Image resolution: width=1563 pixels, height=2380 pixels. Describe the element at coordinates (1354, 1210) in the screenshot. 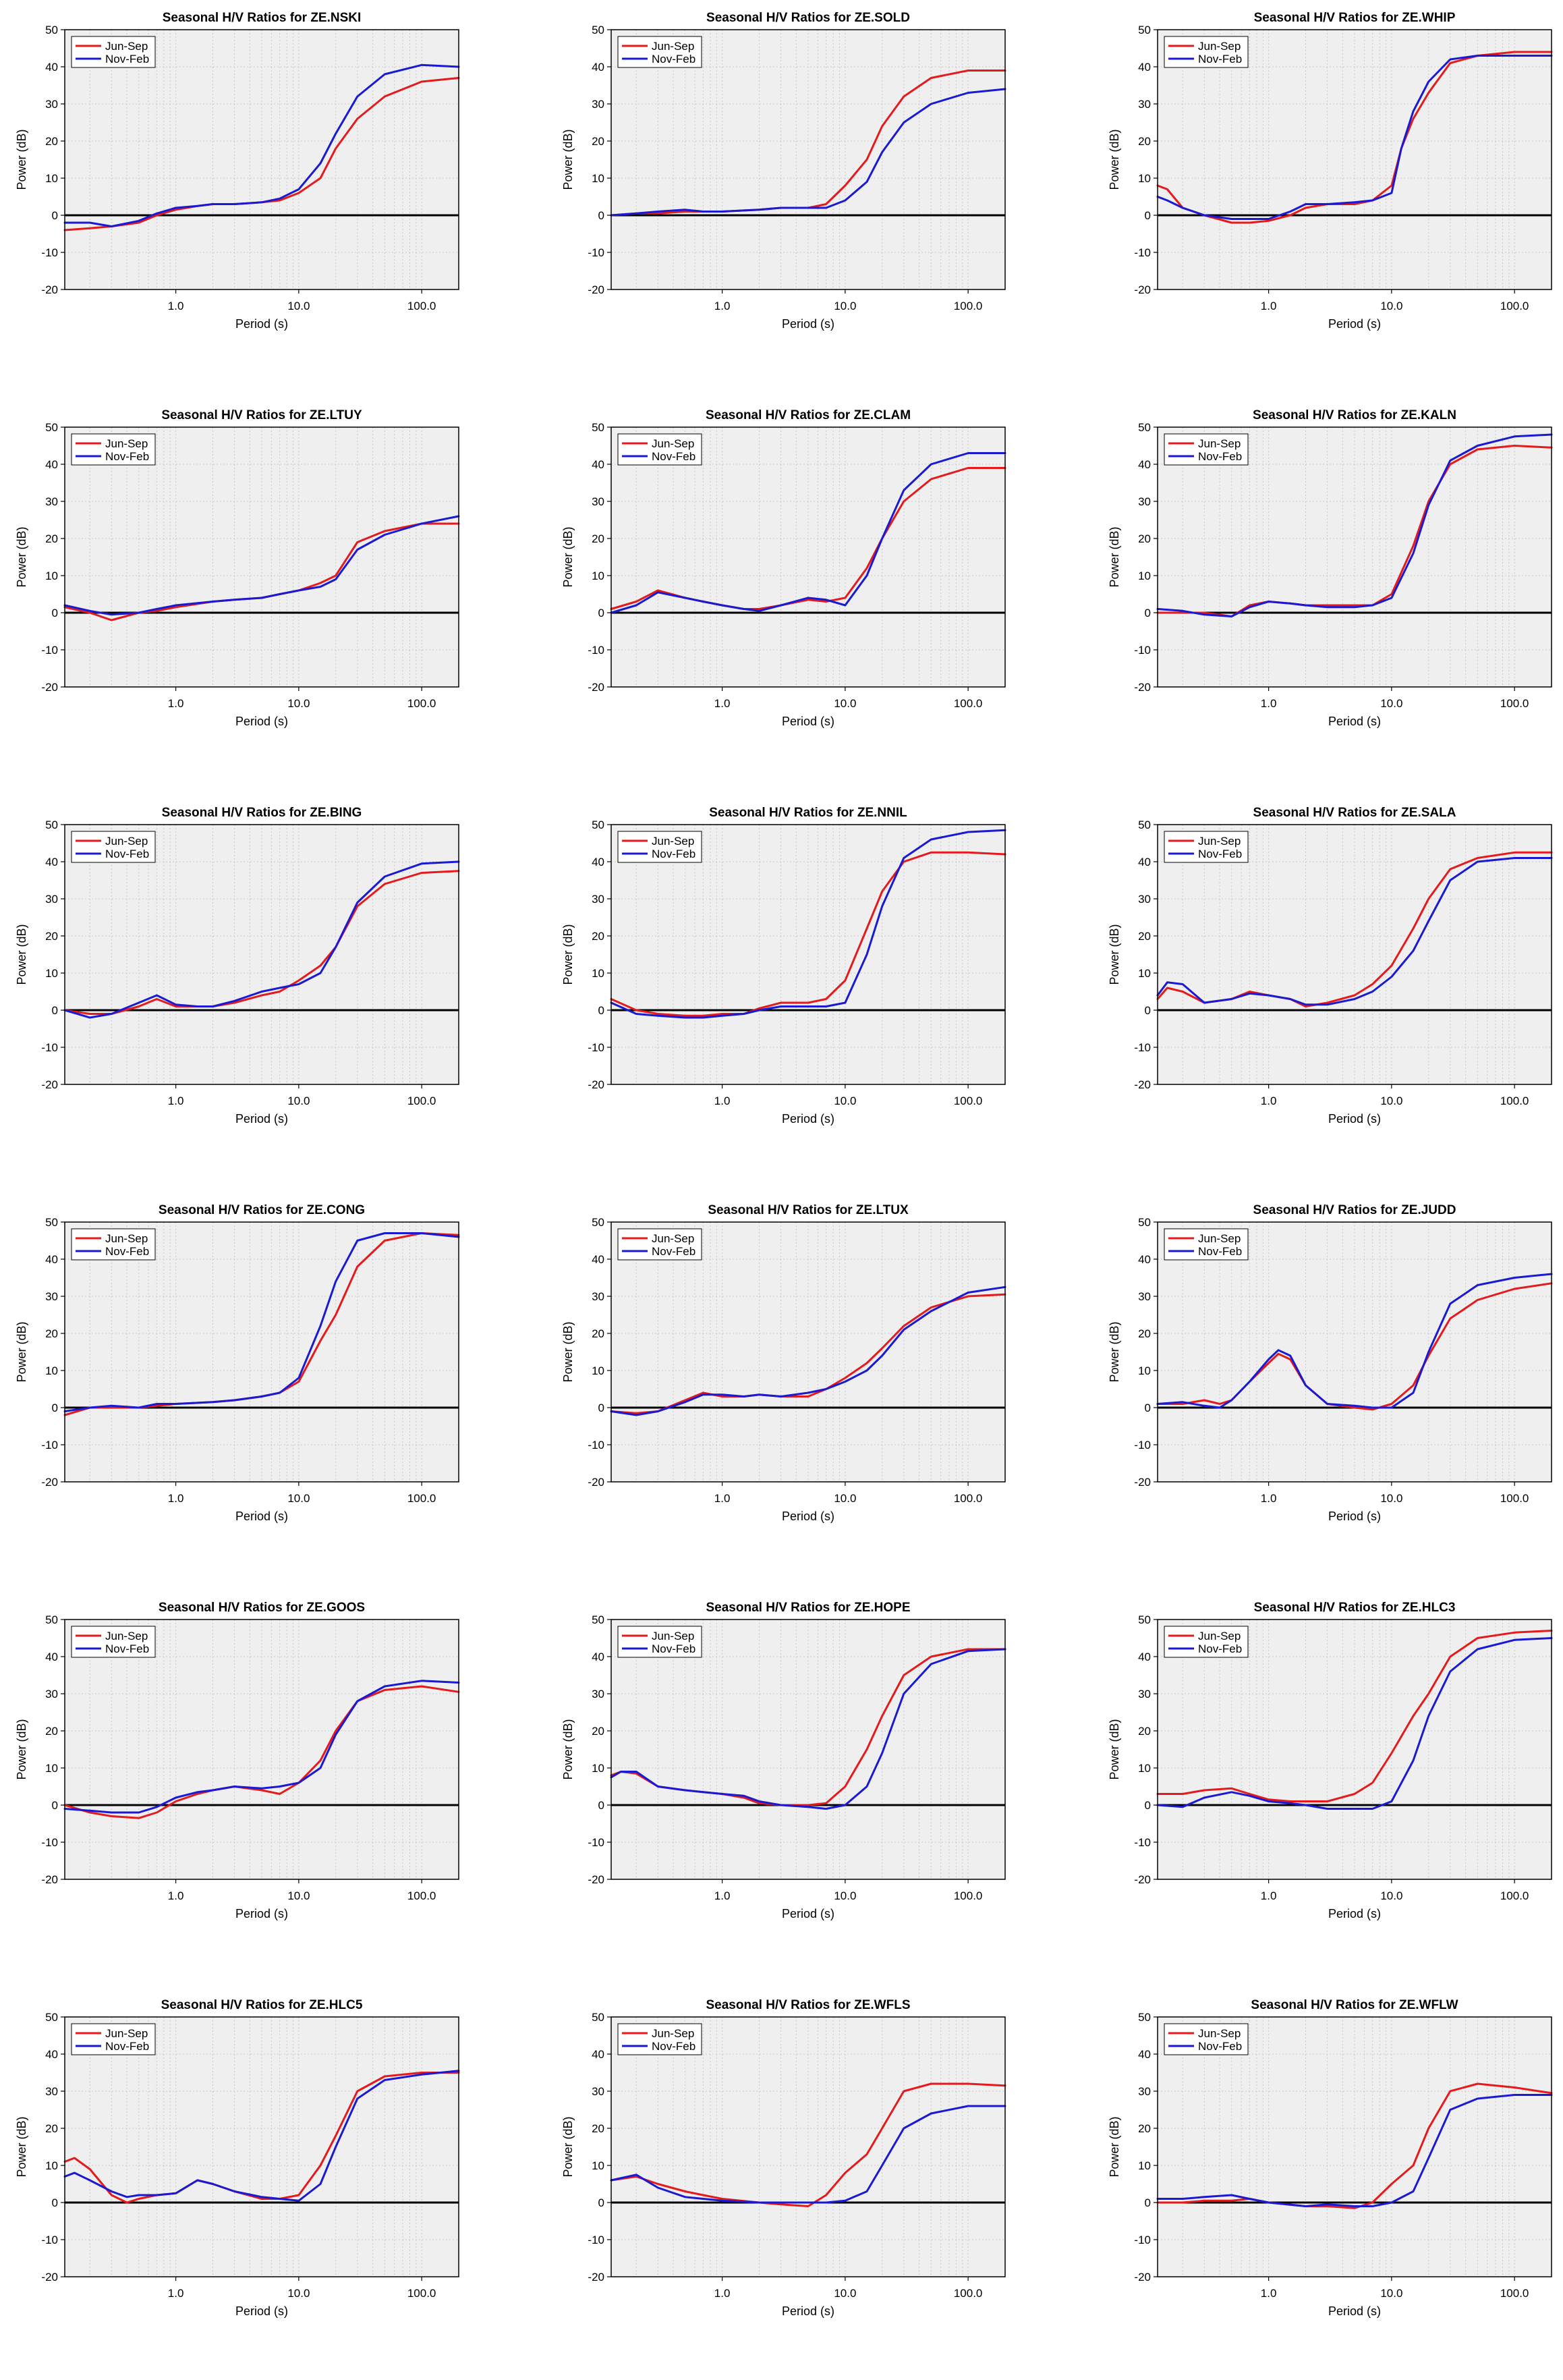

I see `chart-title: Seasonal H/V Ratios for ZE.JUDD` at that location.